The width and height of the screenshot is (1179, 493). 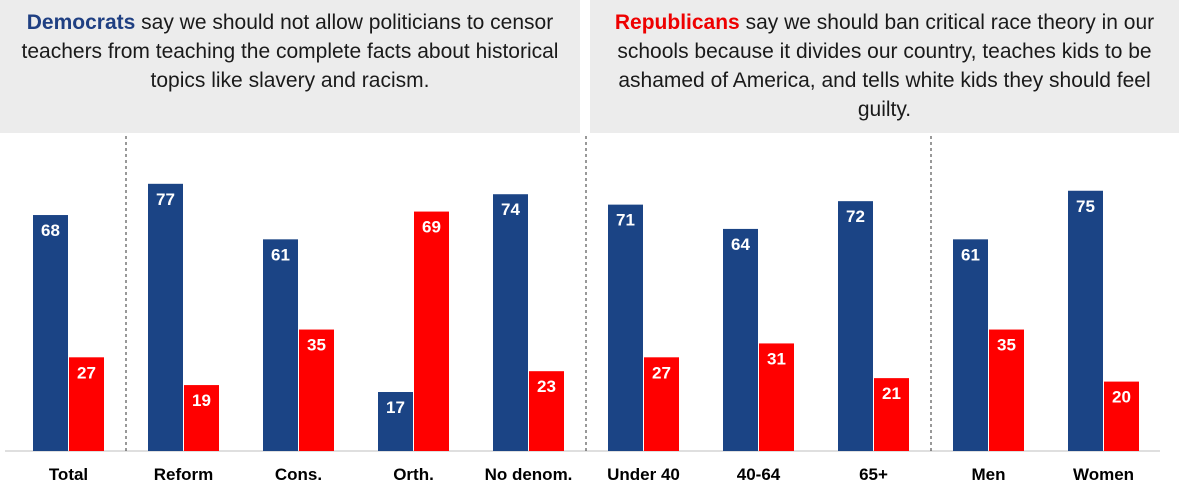 What do you see at coordinates (165, 317) in the screenshot?
I see `bar-democrats-reform` at bounding box center [165, 317].